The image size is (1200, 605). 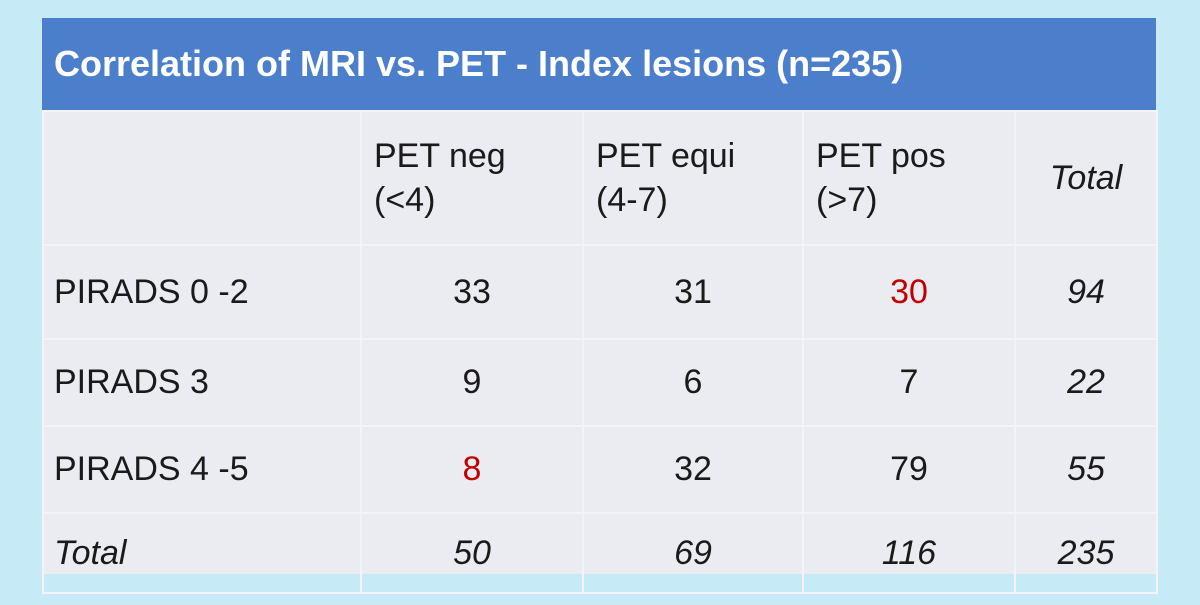 What do you see at coordinates (202, 178) in the screenshot?
I see `header-empty-cell` at bounding box center [202, 178].